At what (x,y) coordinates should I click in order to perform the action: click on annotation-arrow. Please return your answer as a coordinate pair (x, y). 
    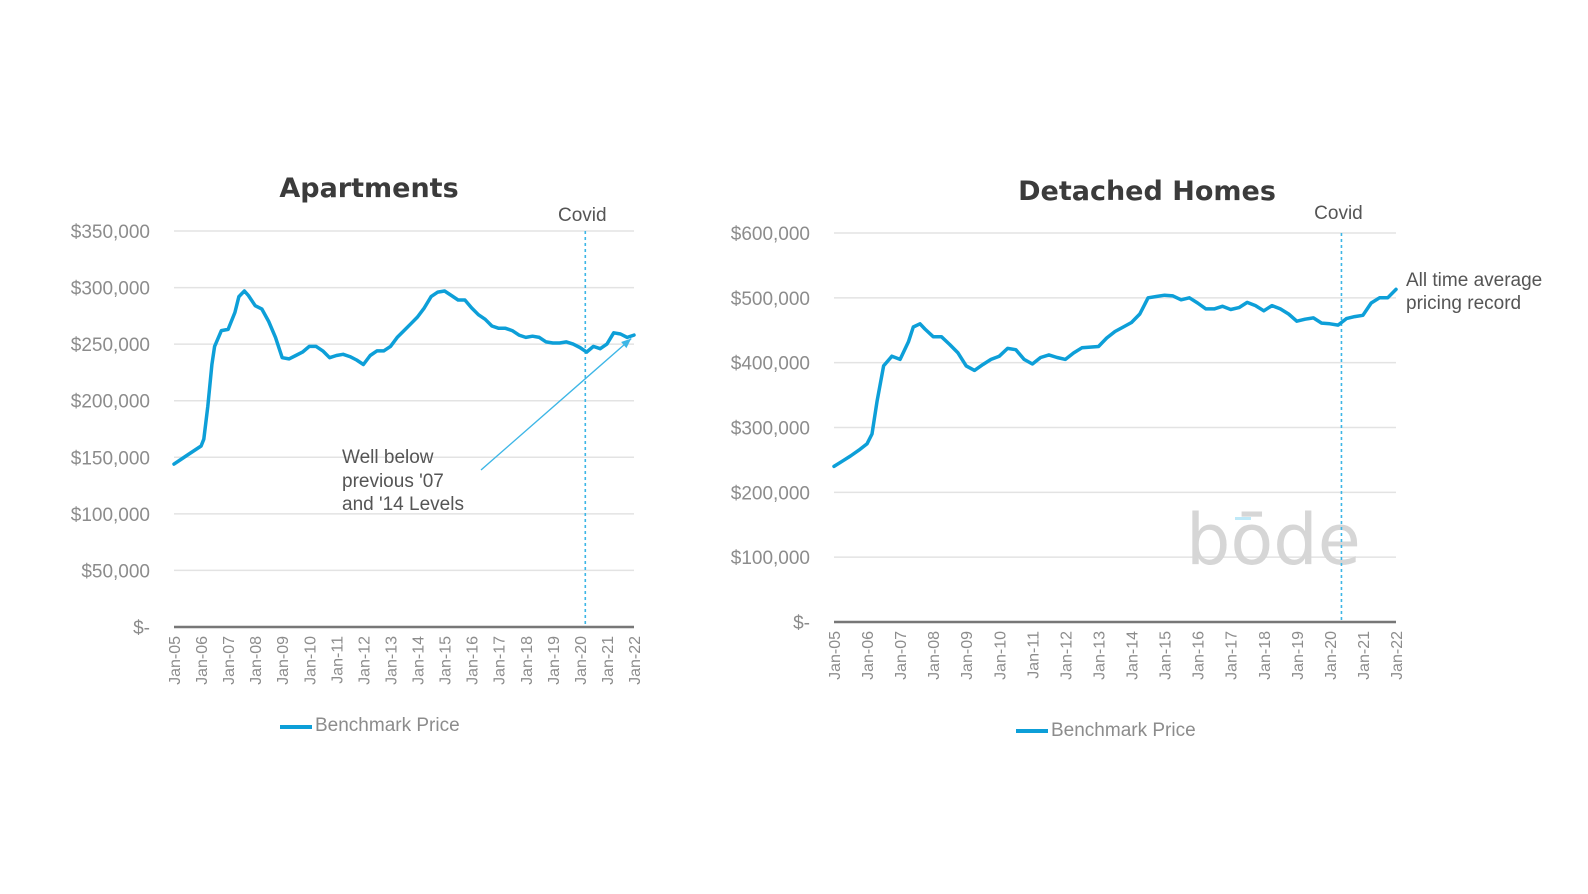
    Looking at the image, I should click on (556, 404).